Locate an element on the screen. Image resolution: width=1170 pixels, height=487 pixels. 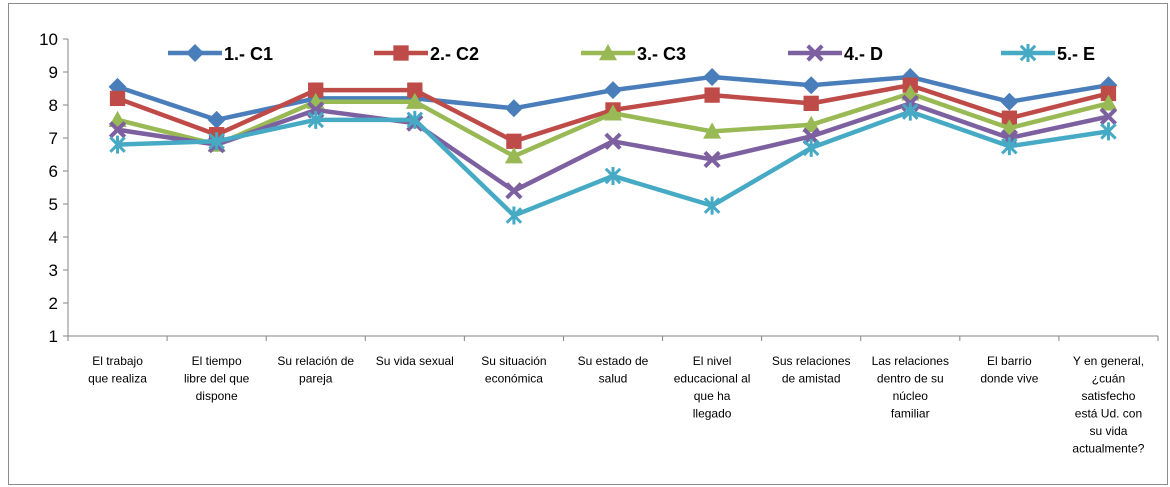
x-tick-label: Su estado de salud is located at coordinates (613, 370).